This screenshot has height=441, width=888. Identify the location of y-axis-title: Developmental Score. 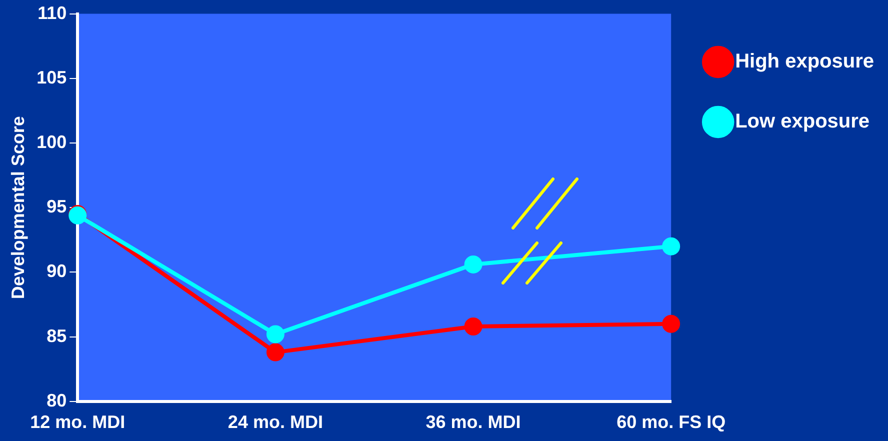
(18, 208).